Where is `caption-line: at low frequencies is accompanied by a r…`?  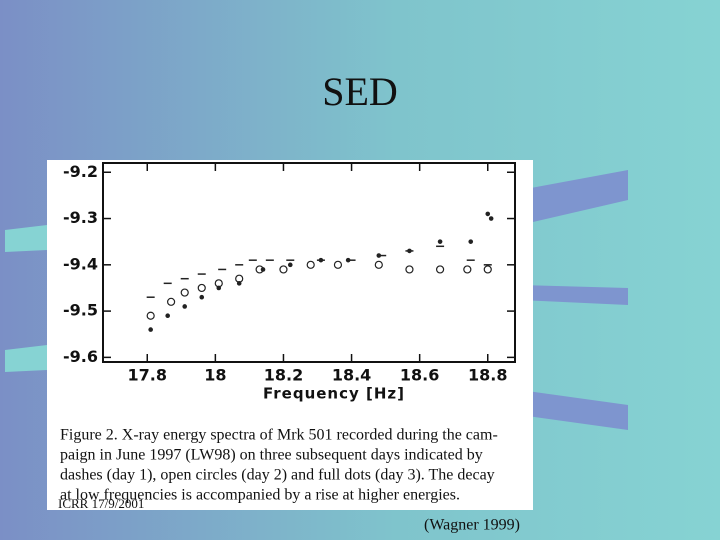 caption-line: at low frequencies is accompanied by a r… is located at coordinates (260, 495).